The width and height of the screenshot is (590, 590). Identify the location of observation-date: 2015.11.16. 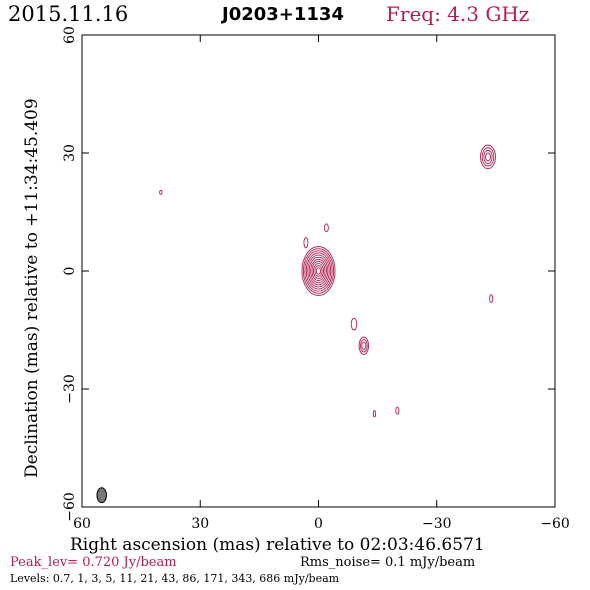
(68, 14).